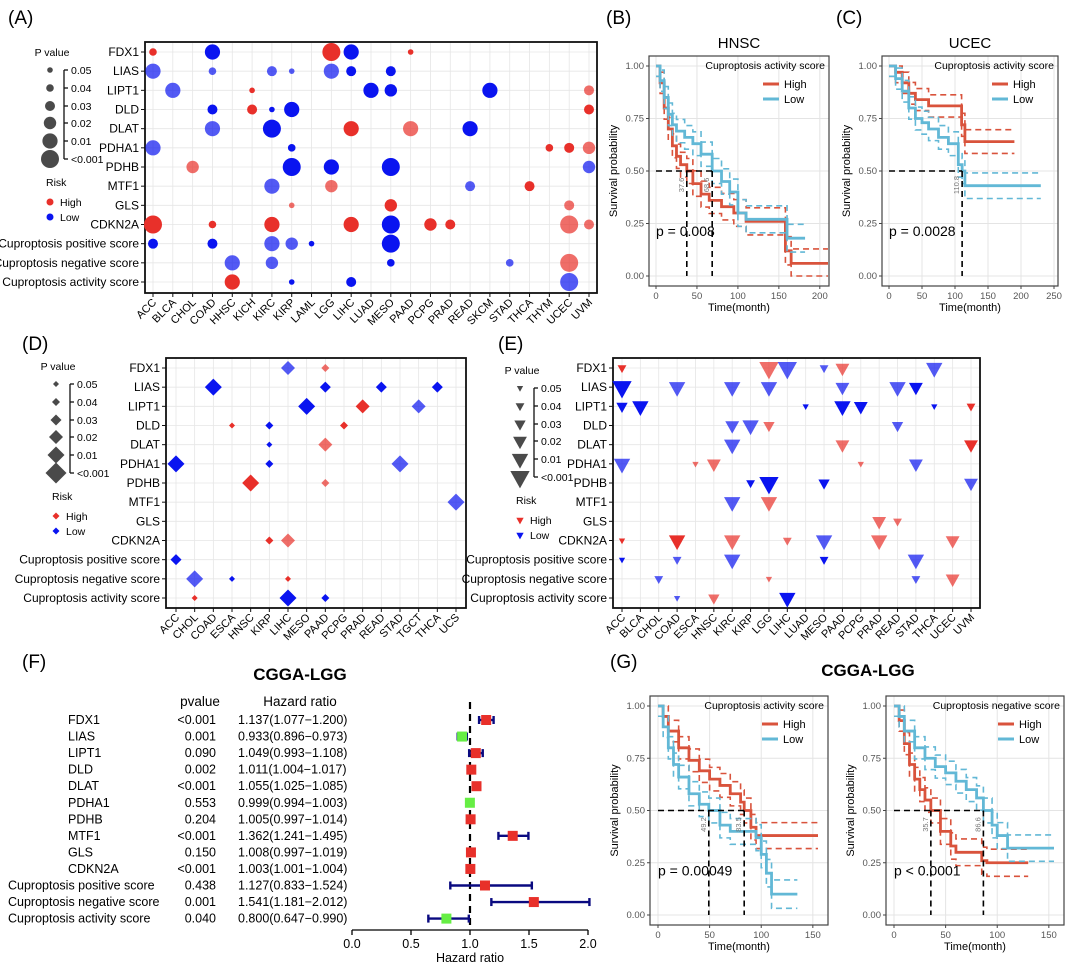  I want to click on forest-x-tick-label: 0.0, so click(351, 944).